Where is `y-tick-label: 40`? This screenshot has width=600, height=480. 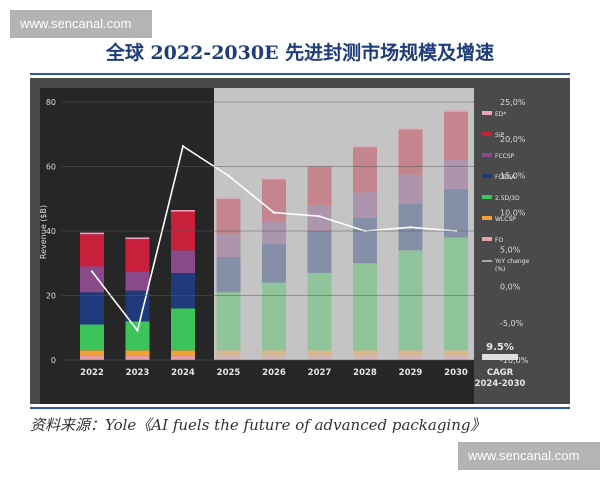
y-tick-label: 40 is located at coordinates (51, 231).